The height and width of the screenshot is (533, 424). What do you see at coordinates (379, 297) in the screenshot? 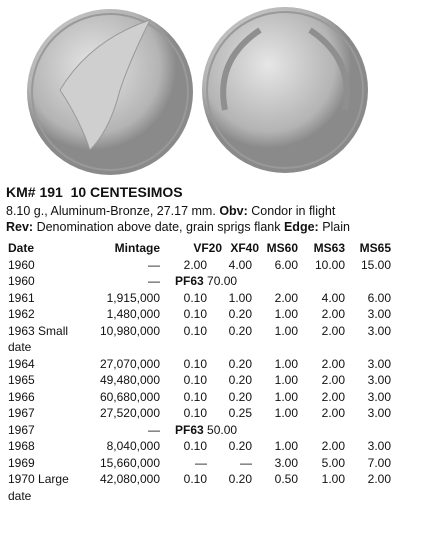
I see `price: 6.00` at bounding box center [379, 297].